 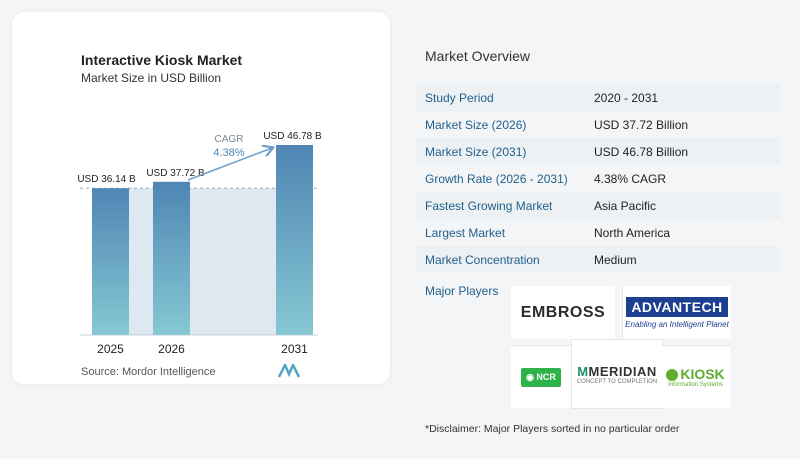 What do you see at coordinates (496, 179) in the screenshot?
I see `overview-key: Growth Rate (2026 - 2031)` at bounding box center [496, 179].